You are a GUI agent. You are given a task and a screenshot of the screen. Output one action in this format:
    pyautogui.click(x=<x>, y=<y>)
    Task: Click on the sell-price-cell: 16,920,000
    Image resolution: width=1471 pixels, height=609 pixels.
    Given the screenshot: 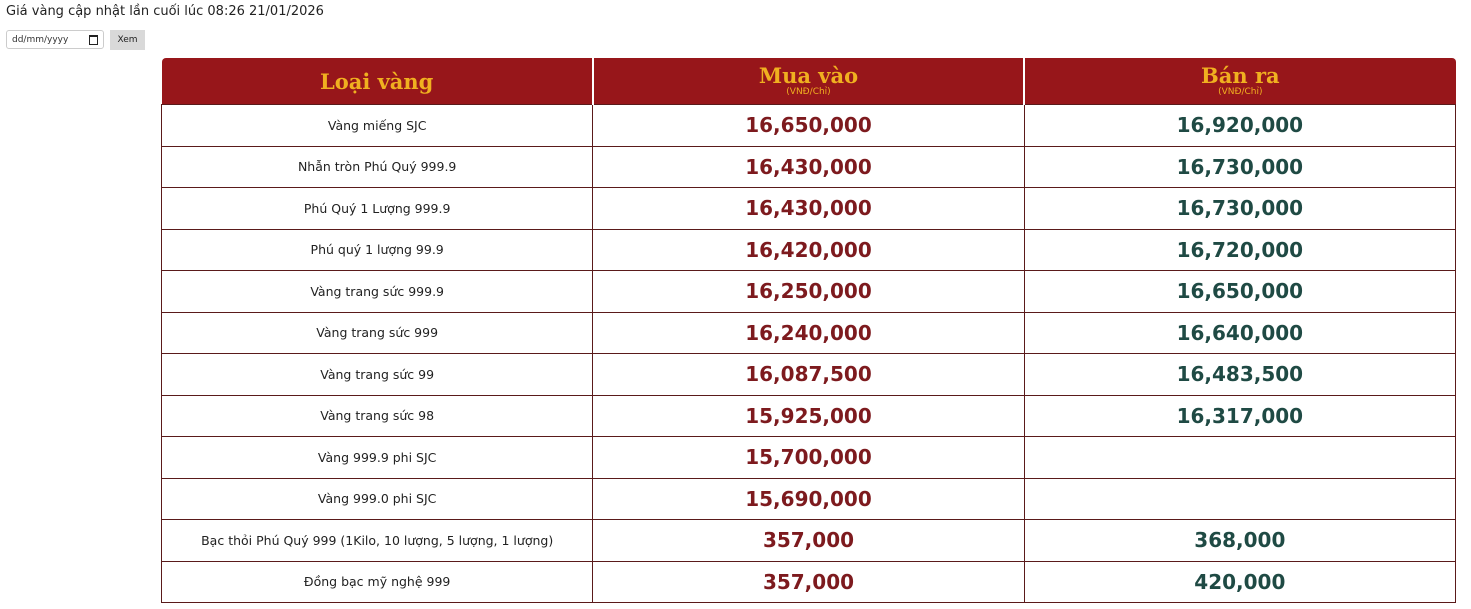 What is the action you would take?
    pyautogui.click(x=1240, y=125)
    